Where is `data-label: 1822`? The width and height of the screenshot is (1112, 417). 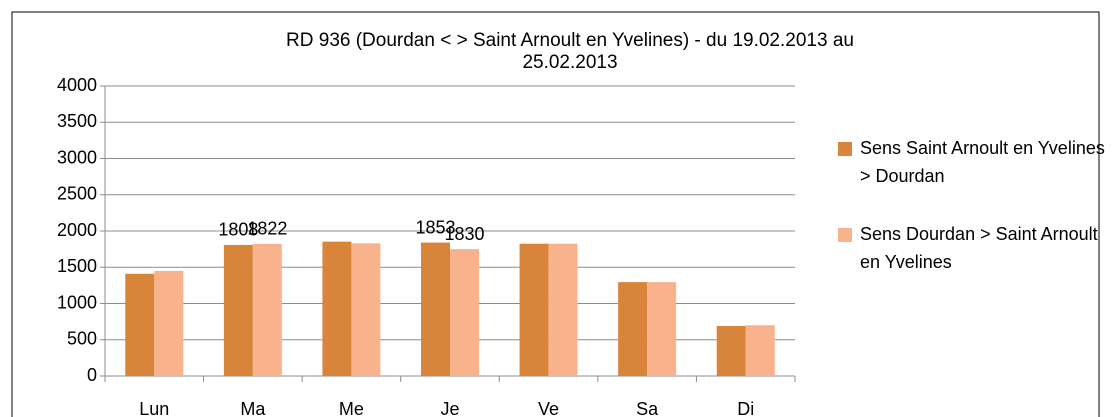
data-label: 1822 is located at coordinates (267, 229).